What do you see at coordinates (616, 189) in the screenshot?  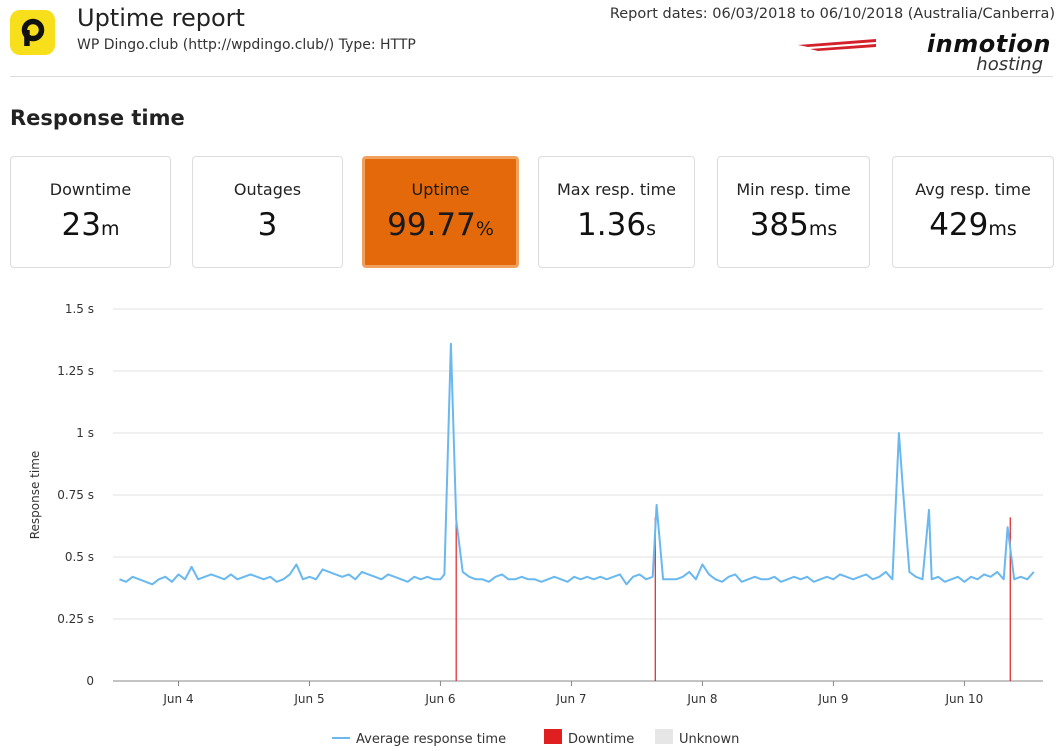 I see `stat-label: Max resp. time` at bounding box center [616, 189].